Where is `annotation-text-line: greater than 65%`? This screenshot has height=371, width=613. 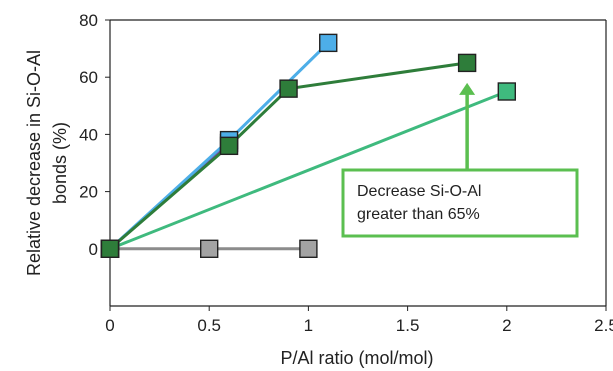 annotation-text-line: greater than 65% is located at coordinates (418, 214).